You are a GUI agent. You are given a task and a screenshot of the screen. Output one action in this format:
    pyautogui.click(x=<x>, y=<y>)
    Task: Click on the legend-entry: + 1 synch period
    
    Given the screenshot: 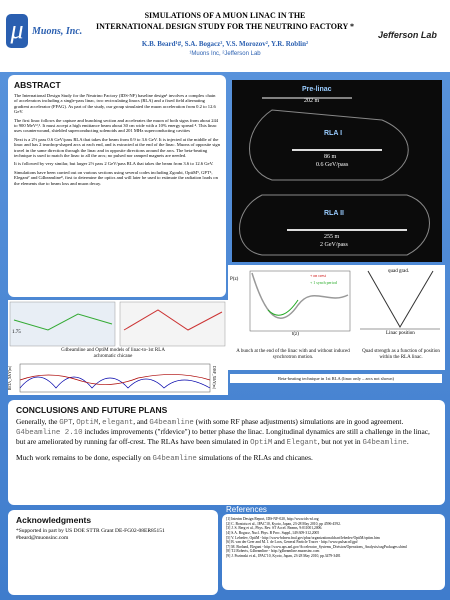 What is the action you would take?
    pyautogui.click(x=323, y=282)
    